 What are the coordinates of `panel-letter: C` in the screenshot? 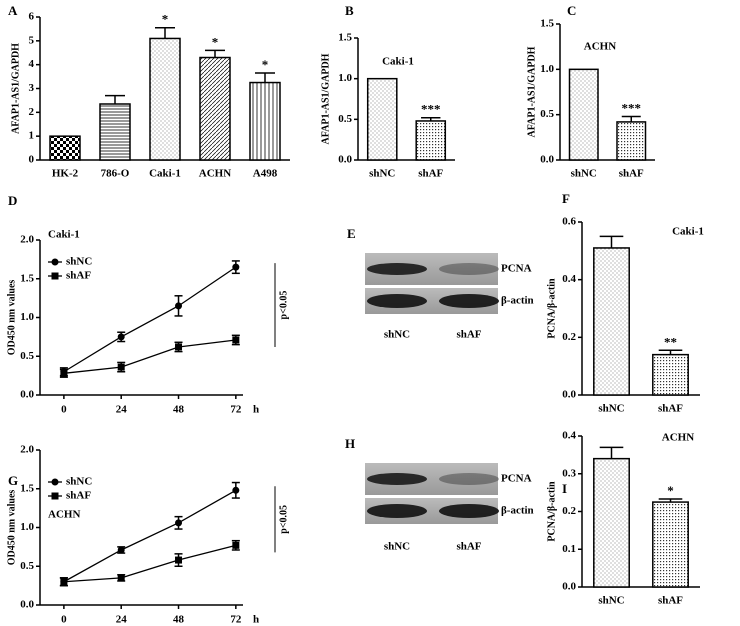 It's located at (571, 10).